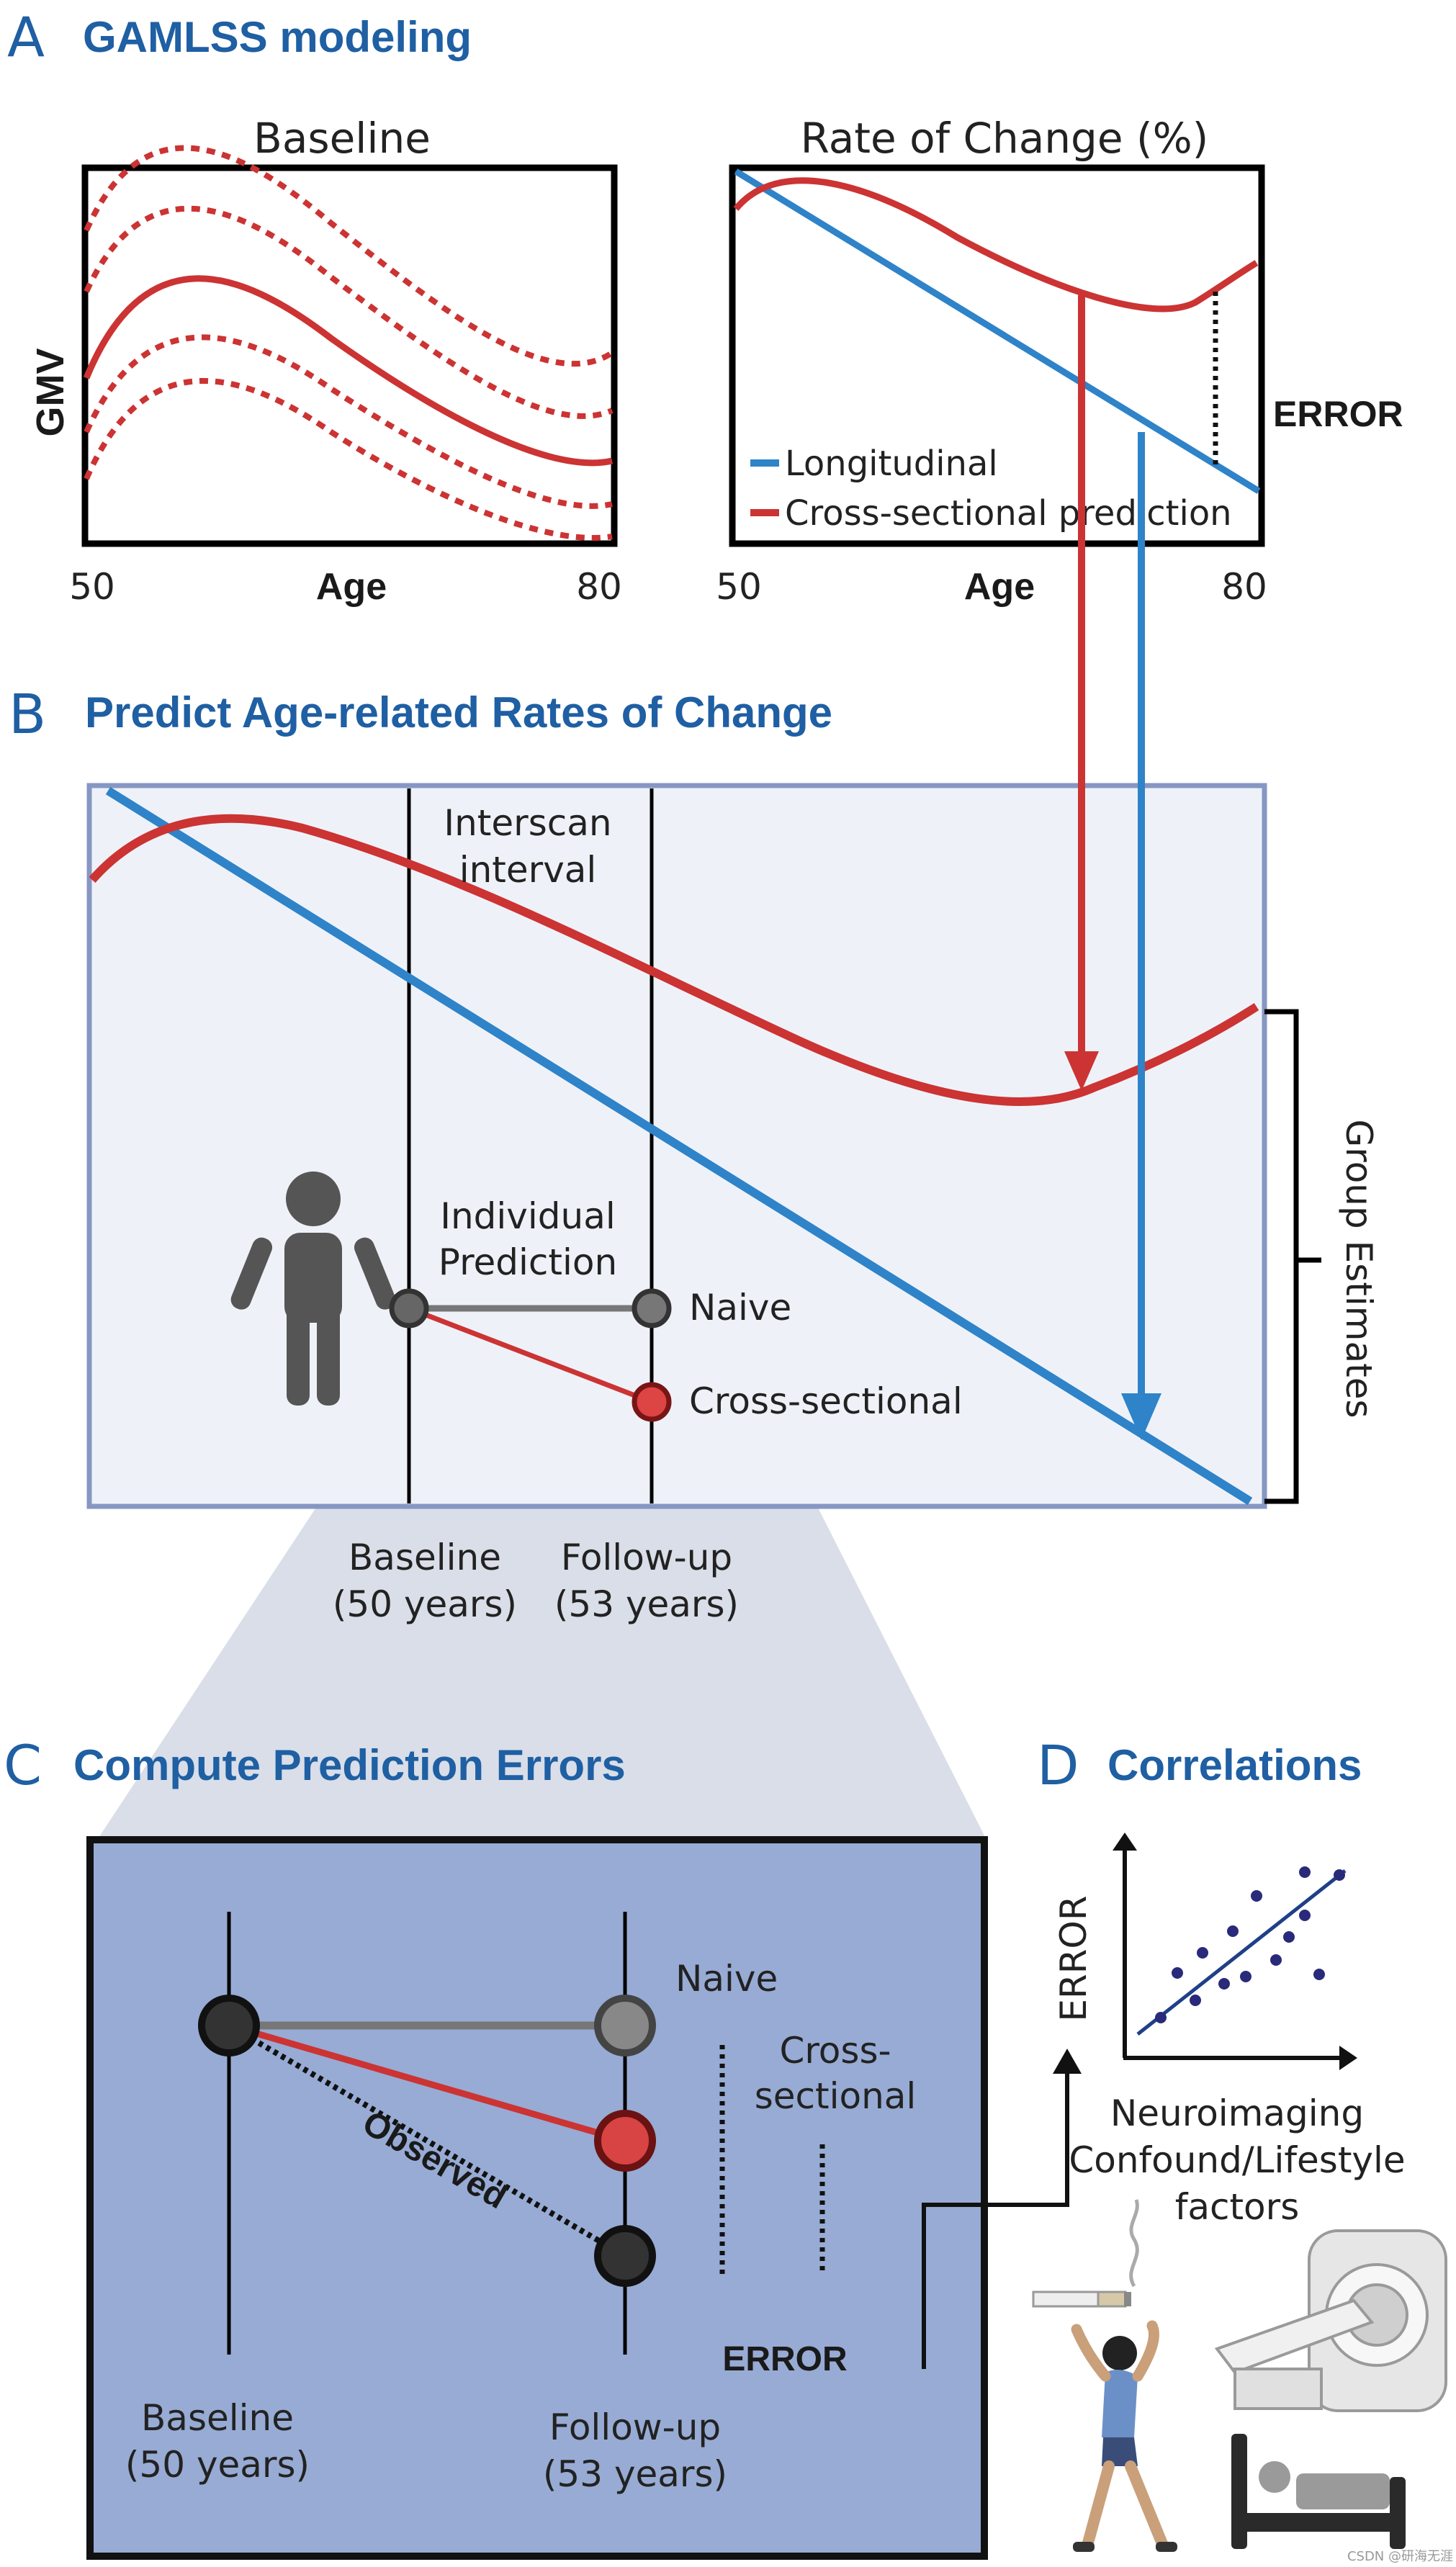 Image resolution: width=1456 pixels, height=2567 pixels. I want to click on correlation-scatter-icon: ERROR, so click(1205, 1951).